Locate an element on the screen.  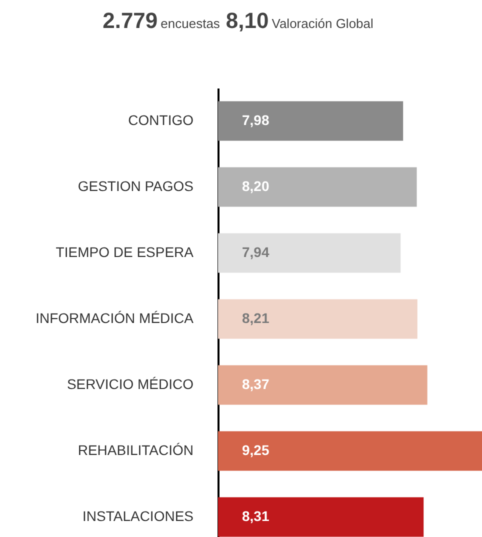
data-label: 7,94 is located at coordinates (256, 252).